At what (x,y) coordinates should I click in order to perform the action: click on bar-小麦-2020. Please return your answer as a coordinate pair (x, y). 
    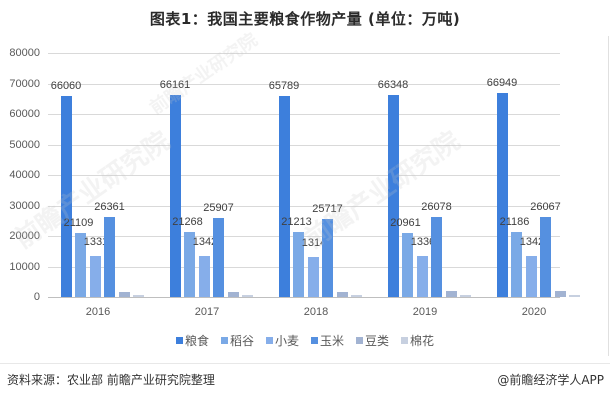
    Looking at the image, I should click on (531, 276).